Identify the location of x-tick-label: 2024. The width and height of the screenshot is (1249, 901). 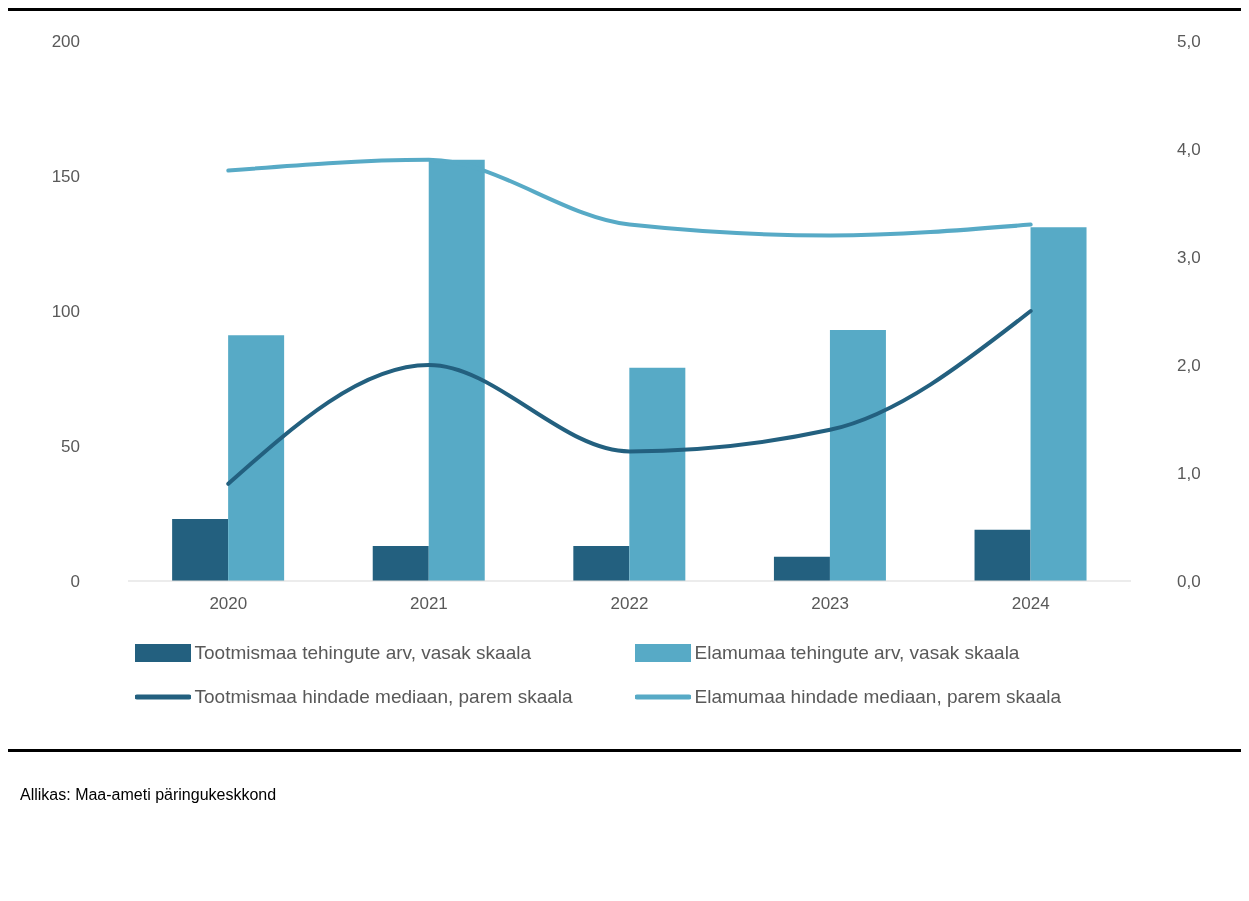
(1030, 604).